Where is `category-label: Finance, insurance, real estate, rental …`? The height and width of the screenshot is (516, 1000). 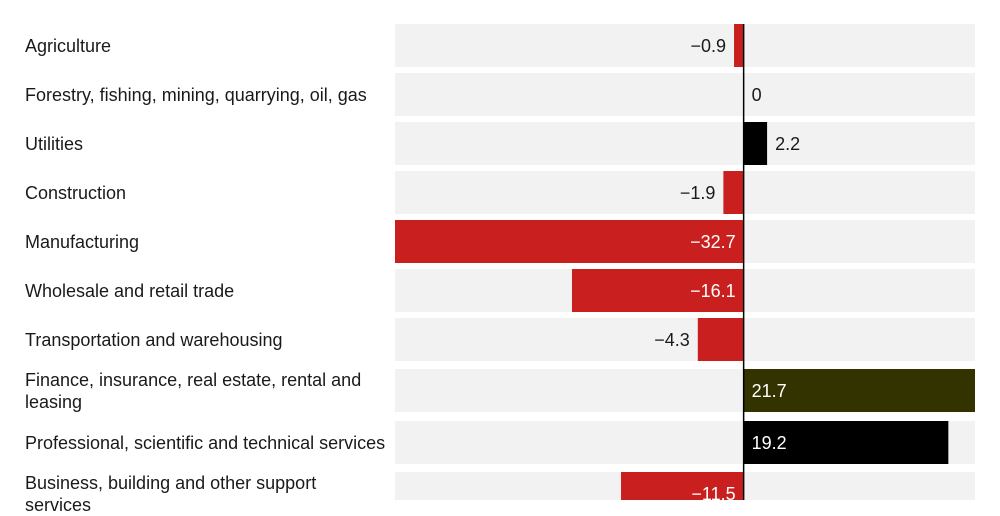
category-label: Finance, insurance, real estate, rental … is located at coordinates (193, 390).